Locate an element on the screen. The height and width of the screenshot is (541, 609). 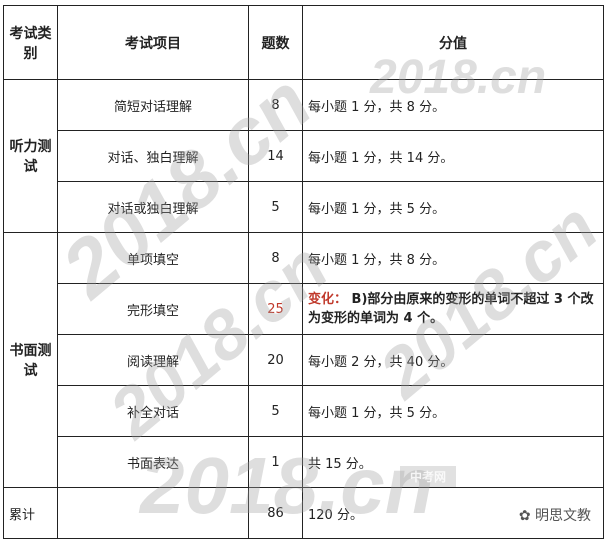
group-listening: 听力测试 is located at coordinates (30, 156).